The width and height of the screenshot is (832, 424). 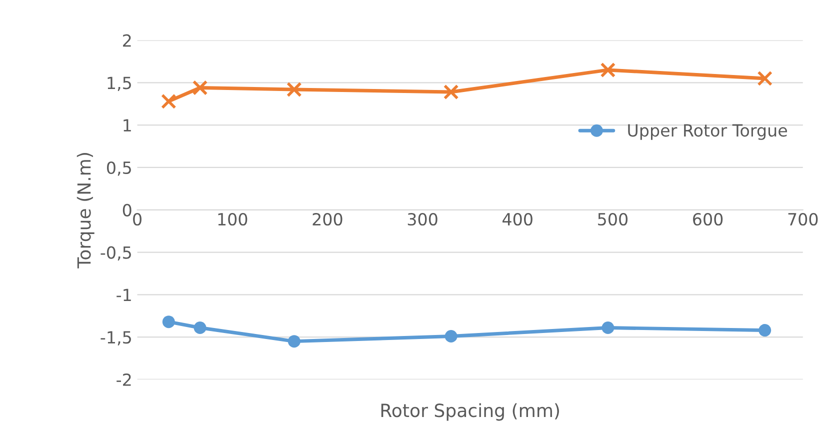 What do you see at coordinates (327, 219) in the screenshot?
I see `x-tick-label: 200` at bounding box center [327, 219].